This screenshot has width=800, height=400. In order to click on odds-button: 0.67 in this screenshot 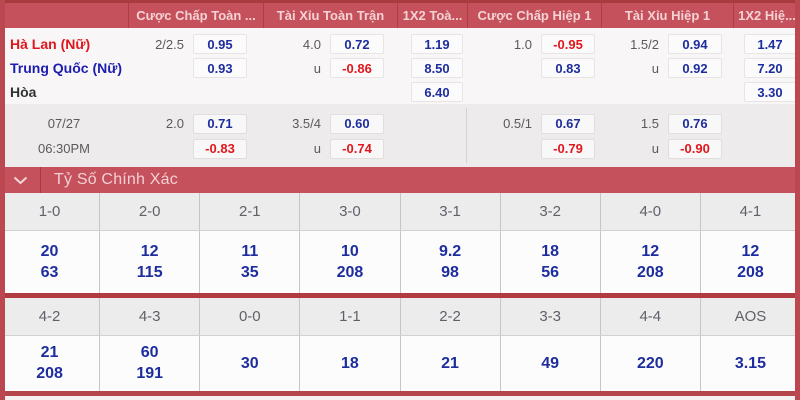, I will do `click(568, 123)`.